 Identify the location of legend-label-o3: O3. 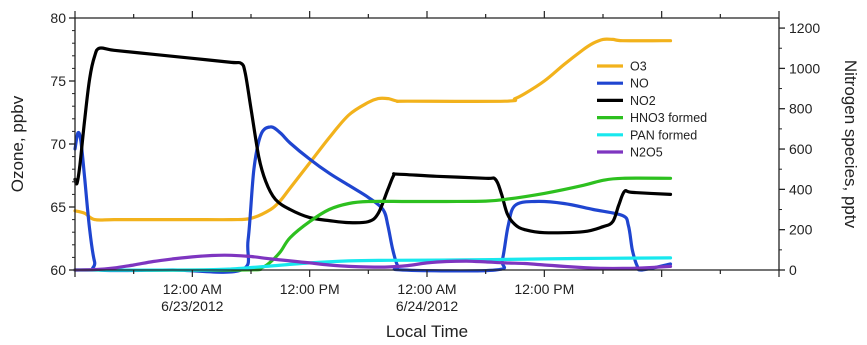
(638, 67).